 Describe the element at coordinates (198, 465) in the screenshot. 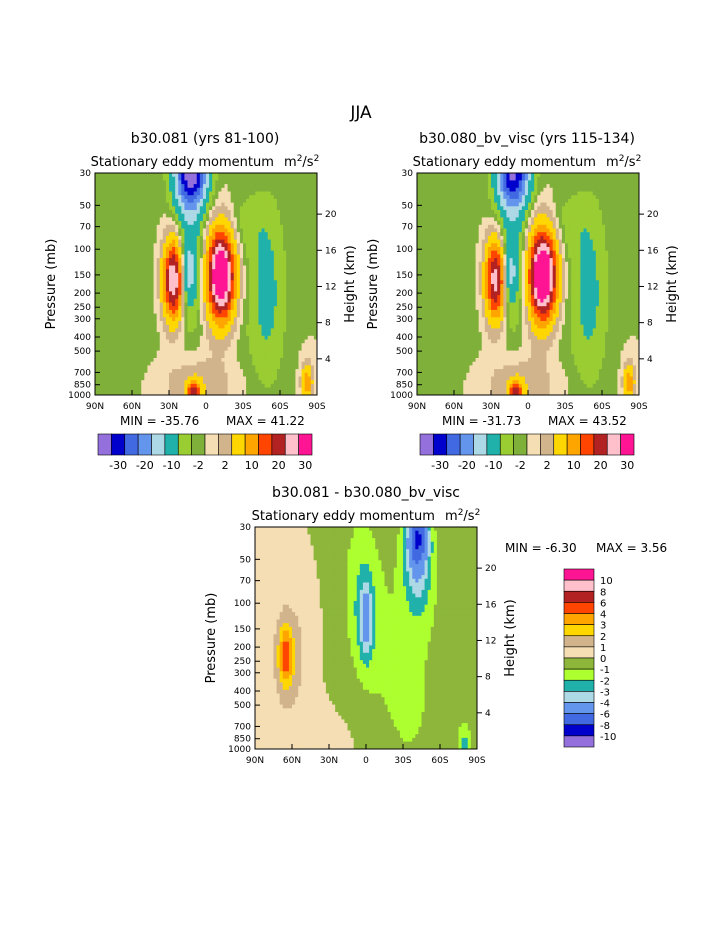

I see `colorbar-label: -2` at that location.